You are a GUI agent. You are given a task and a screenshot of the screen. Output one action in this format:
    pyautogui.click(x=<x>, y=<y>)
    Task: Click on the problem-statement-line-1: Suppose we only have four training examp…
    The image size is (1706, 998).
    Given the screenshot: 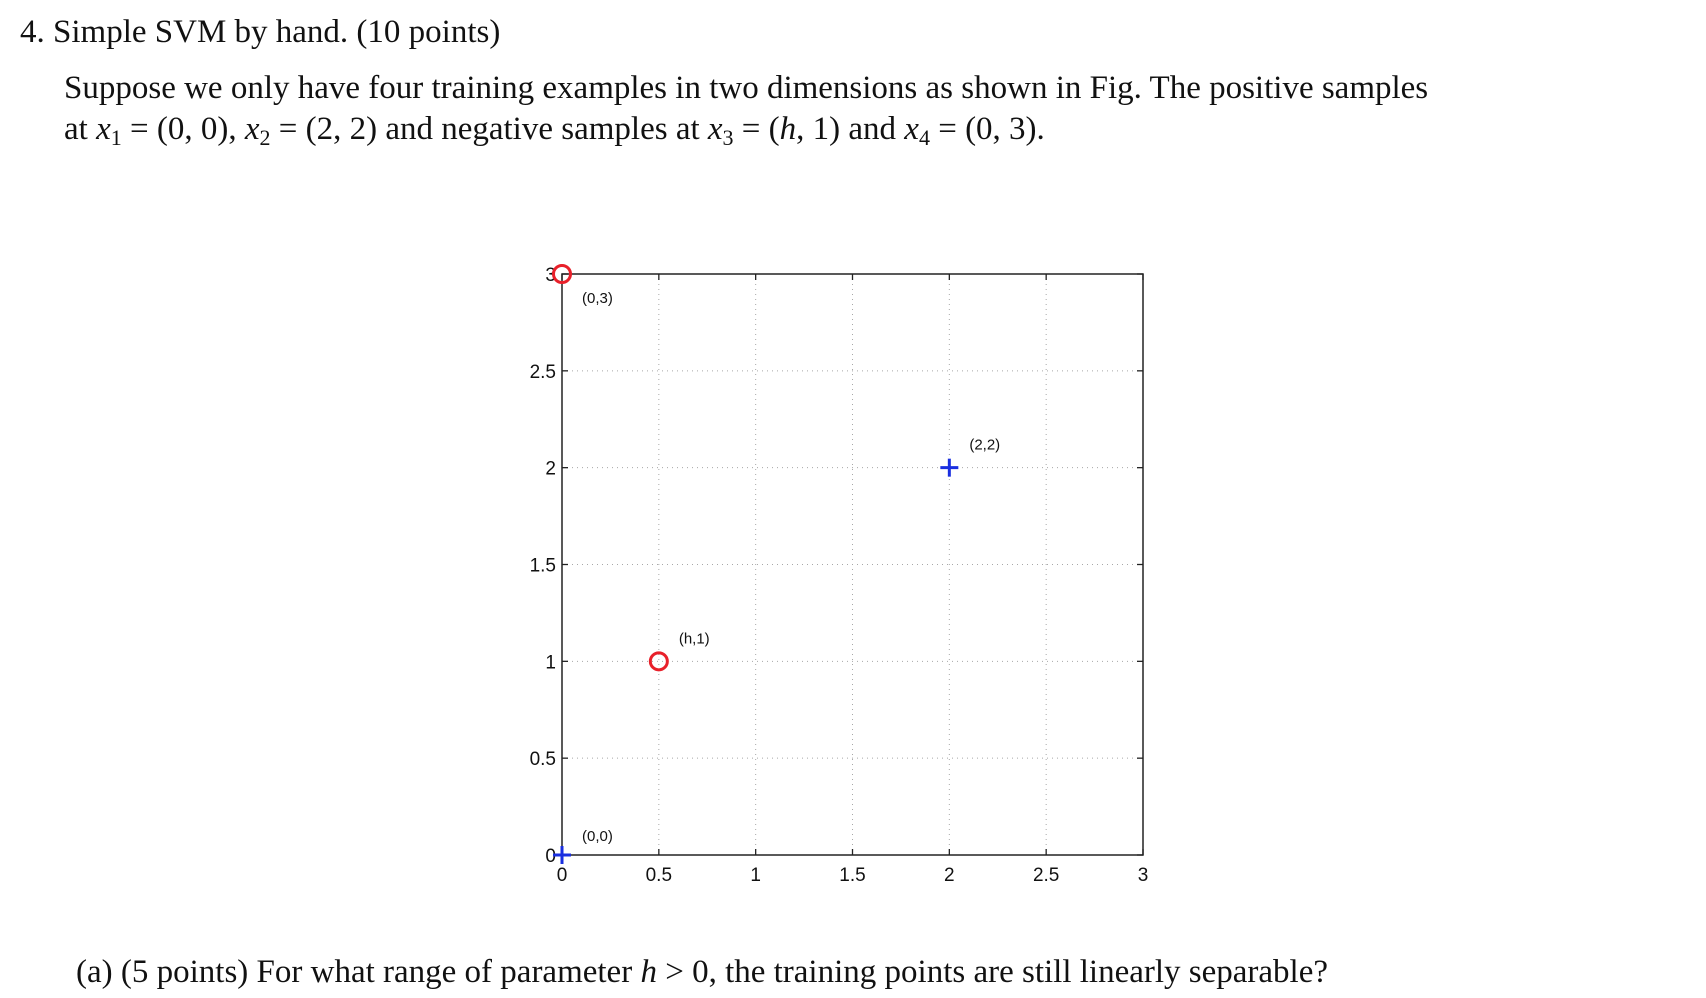 What is the action you would take?
    pyautogui.click(x=746, y=88)
    